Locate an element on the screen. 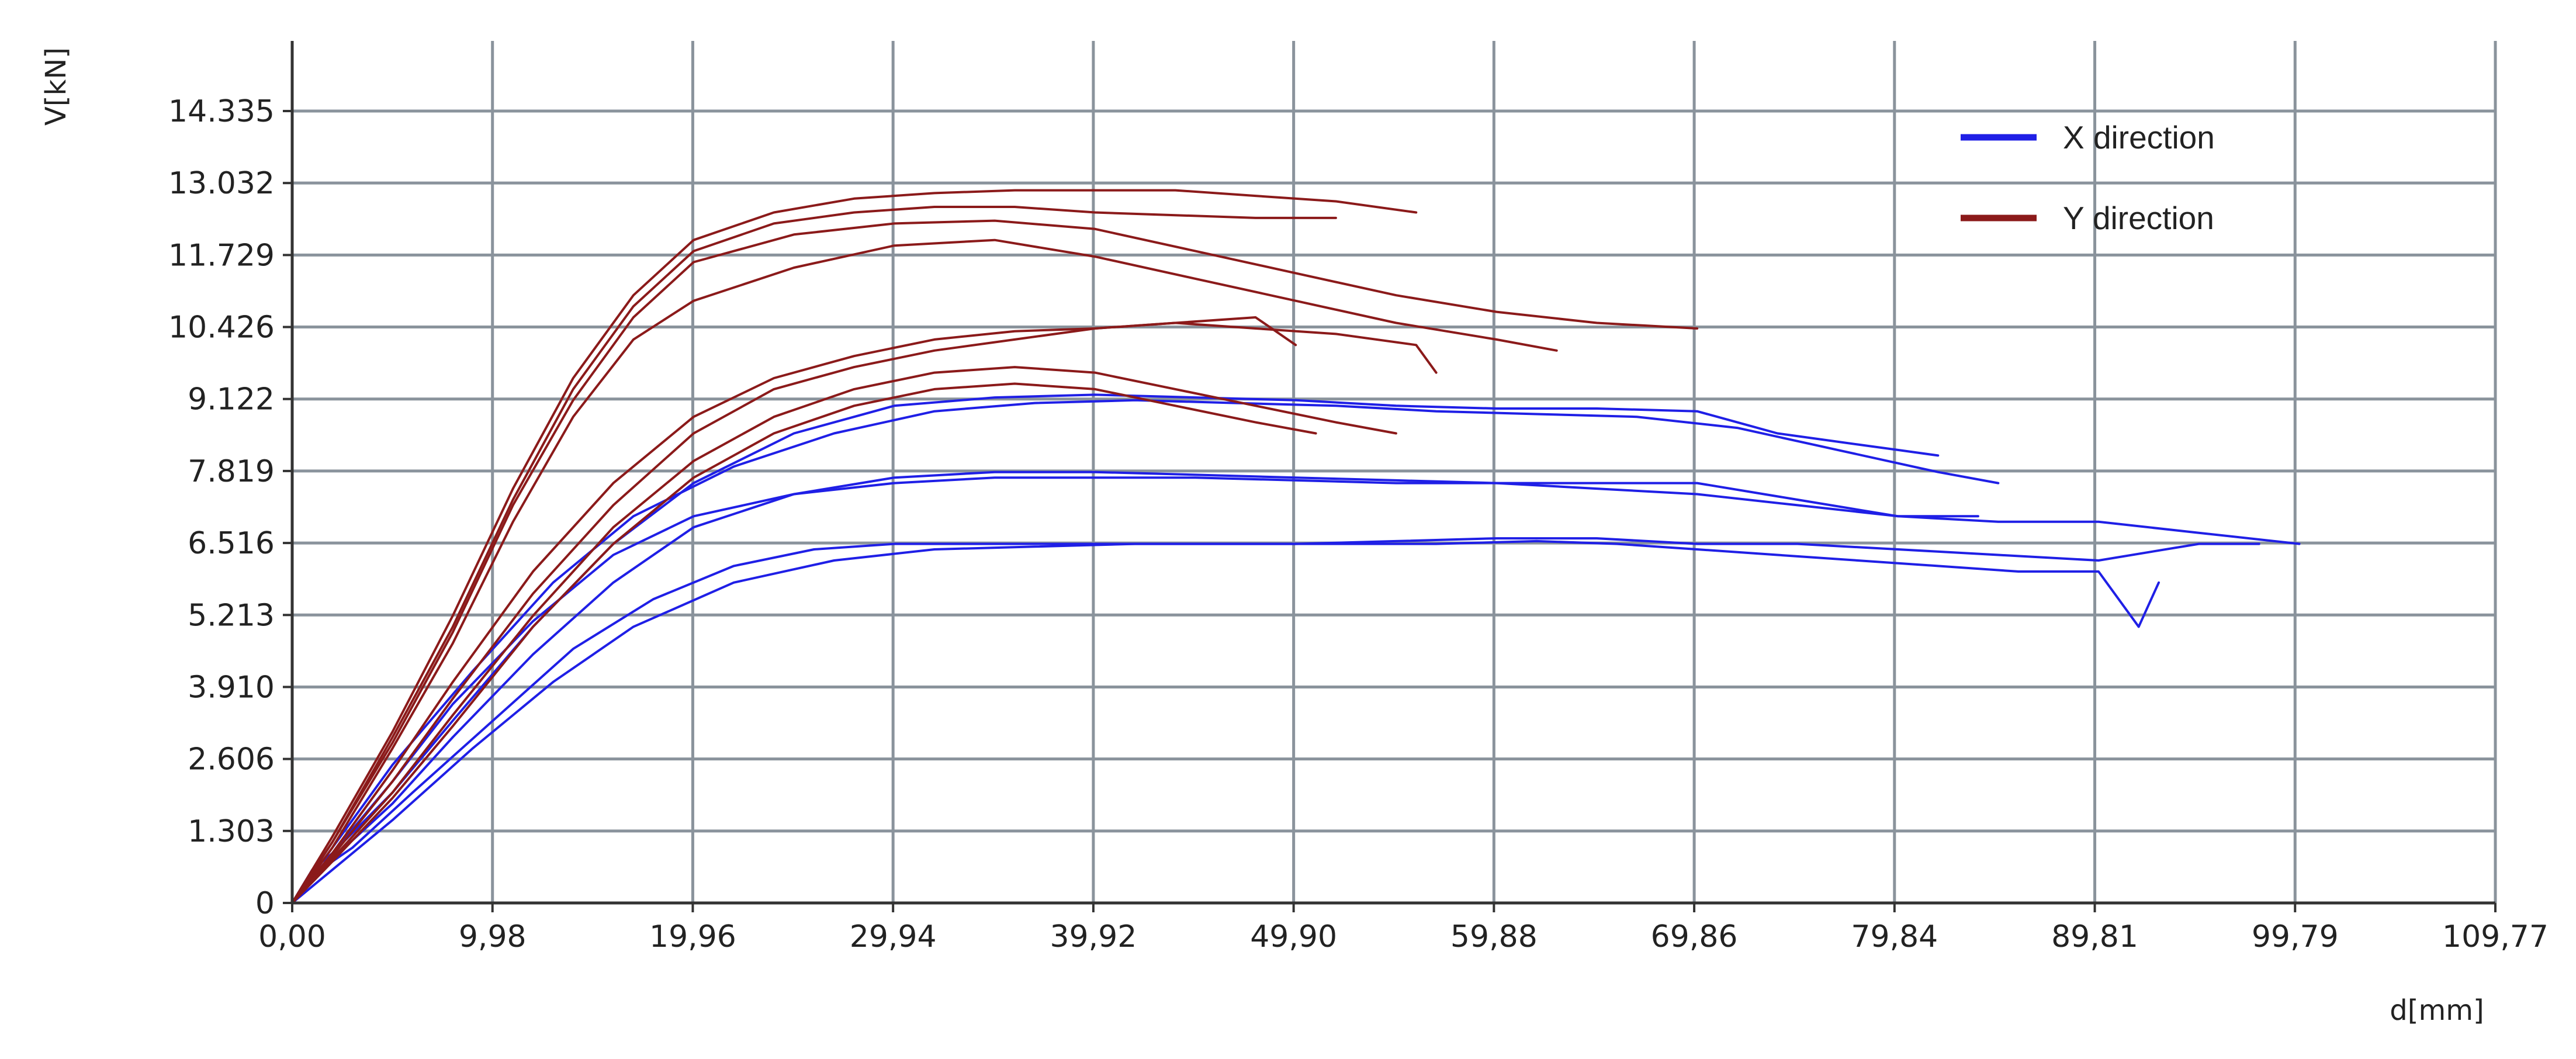 This screenshot has height=1059, width=2576. y-tick-label: 2.606 is located at coordinates (232, 760).